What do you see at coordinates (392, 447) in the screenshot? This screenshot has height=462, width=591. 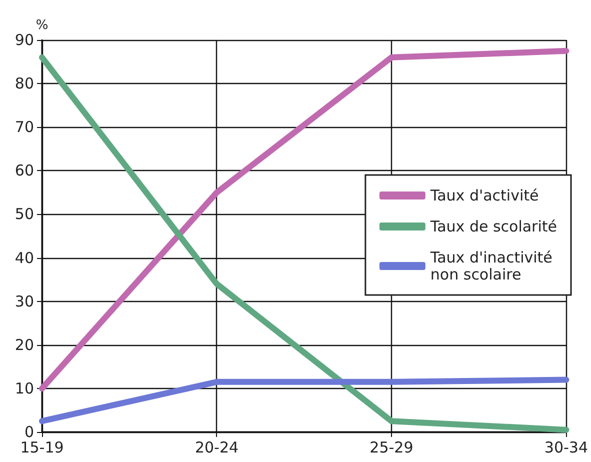 I see `x-tick-label: 25-29` at bounding box center [392, 447].